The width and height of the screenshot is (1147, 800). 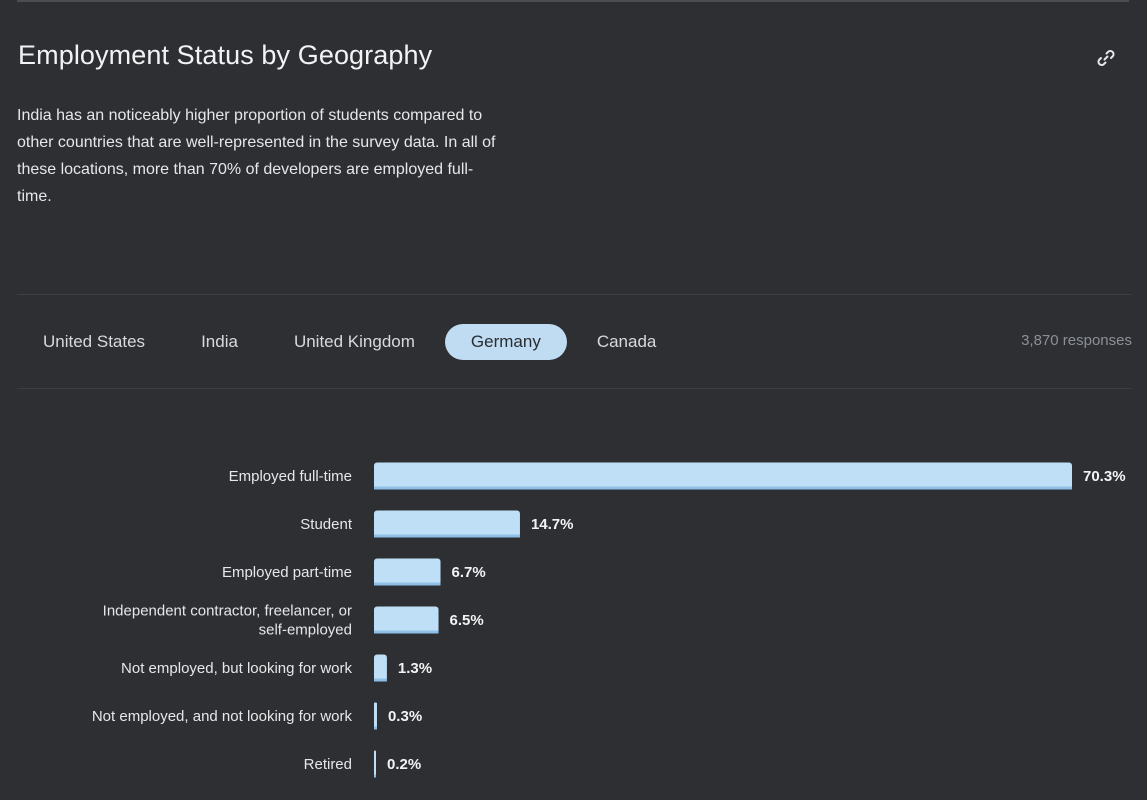 I want to click on category-label: Independent contractor, freelancer, or, so click(x=227, y=611).